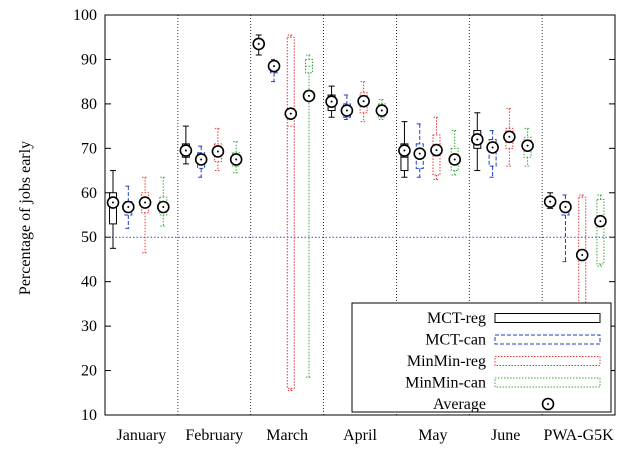  I want to click on y-axis-label: Percentage of jobs early, so click(25, 218).